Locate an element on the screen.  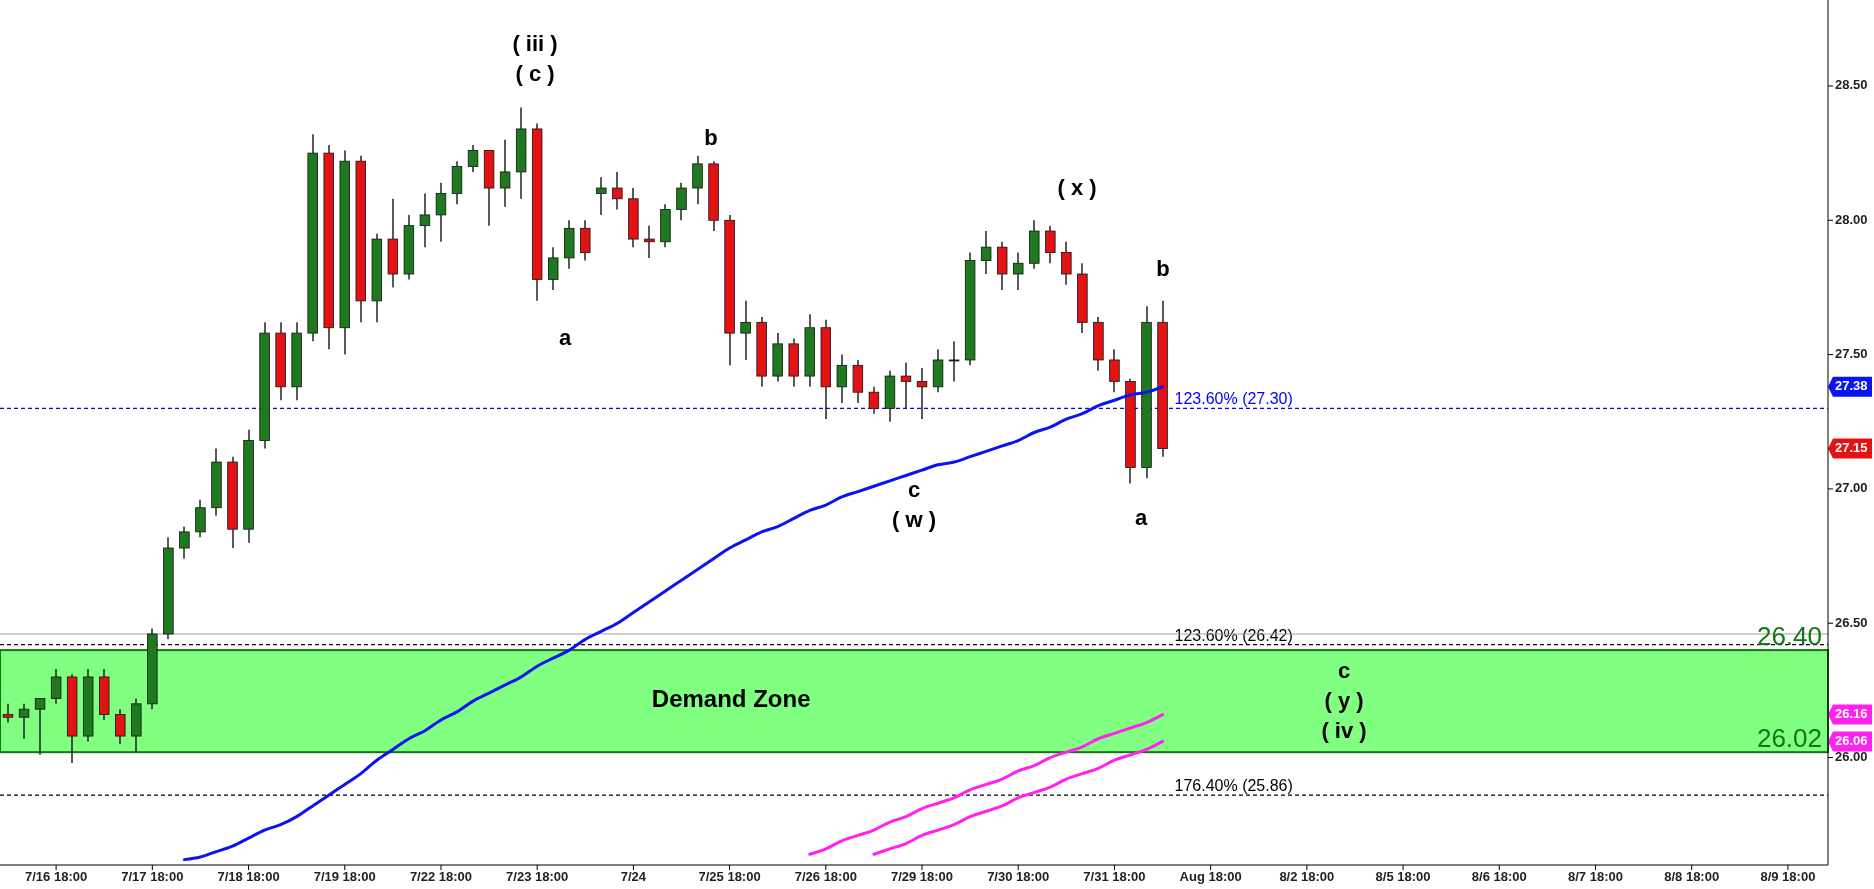
x-tick-label: 7/16 18:00 is located at coordinates (56, 876).